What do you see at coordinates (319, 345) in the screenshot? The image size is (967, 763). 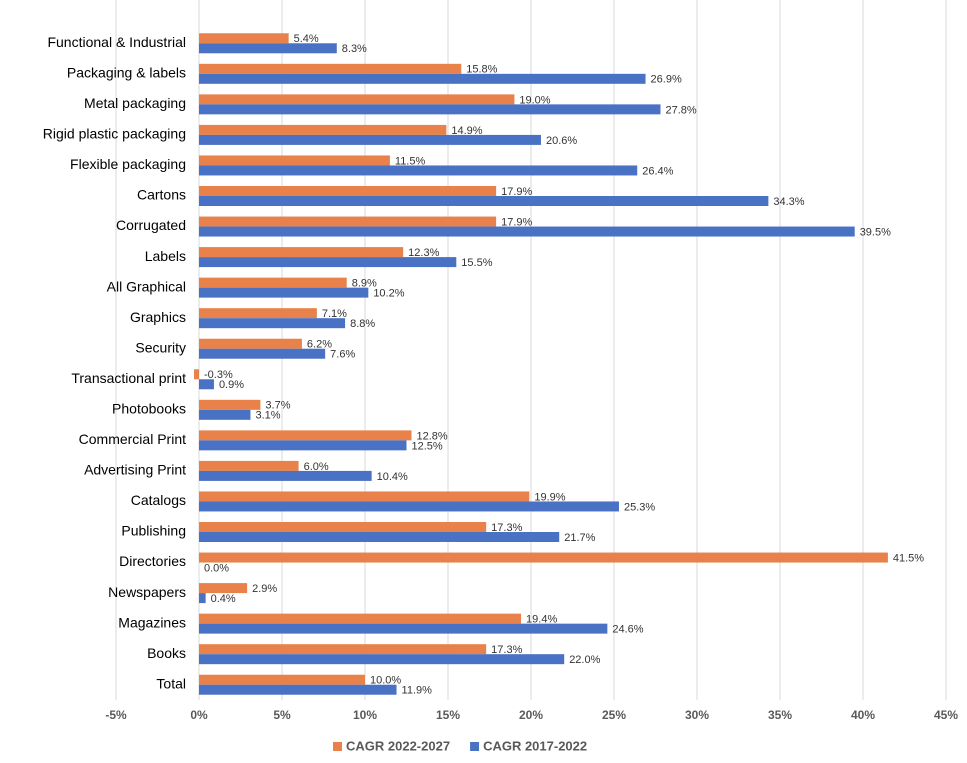 I see `value-label: 6.2%` at bounding box center [319, 345].